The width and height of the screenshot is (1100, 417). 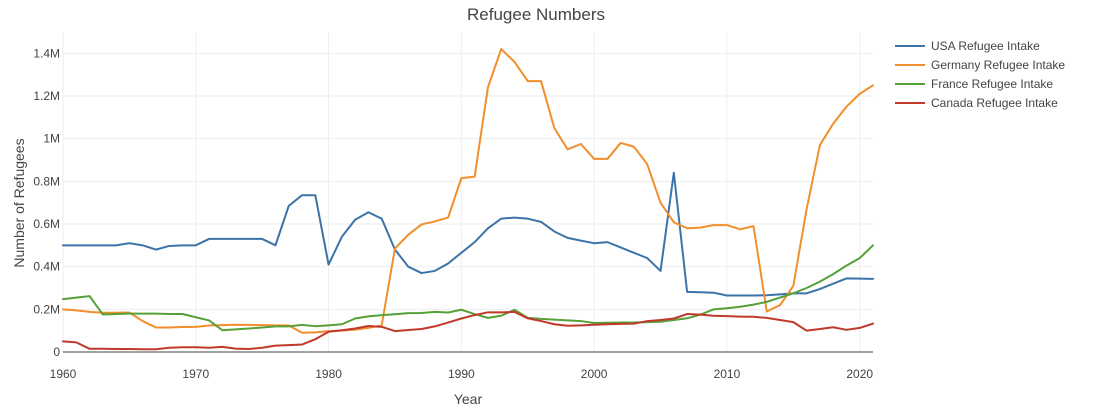 What do you see at coordinates (46, 224) in the screenshot?
I see `y-tick-label: 0.6M` at bounding box center [46, 224].